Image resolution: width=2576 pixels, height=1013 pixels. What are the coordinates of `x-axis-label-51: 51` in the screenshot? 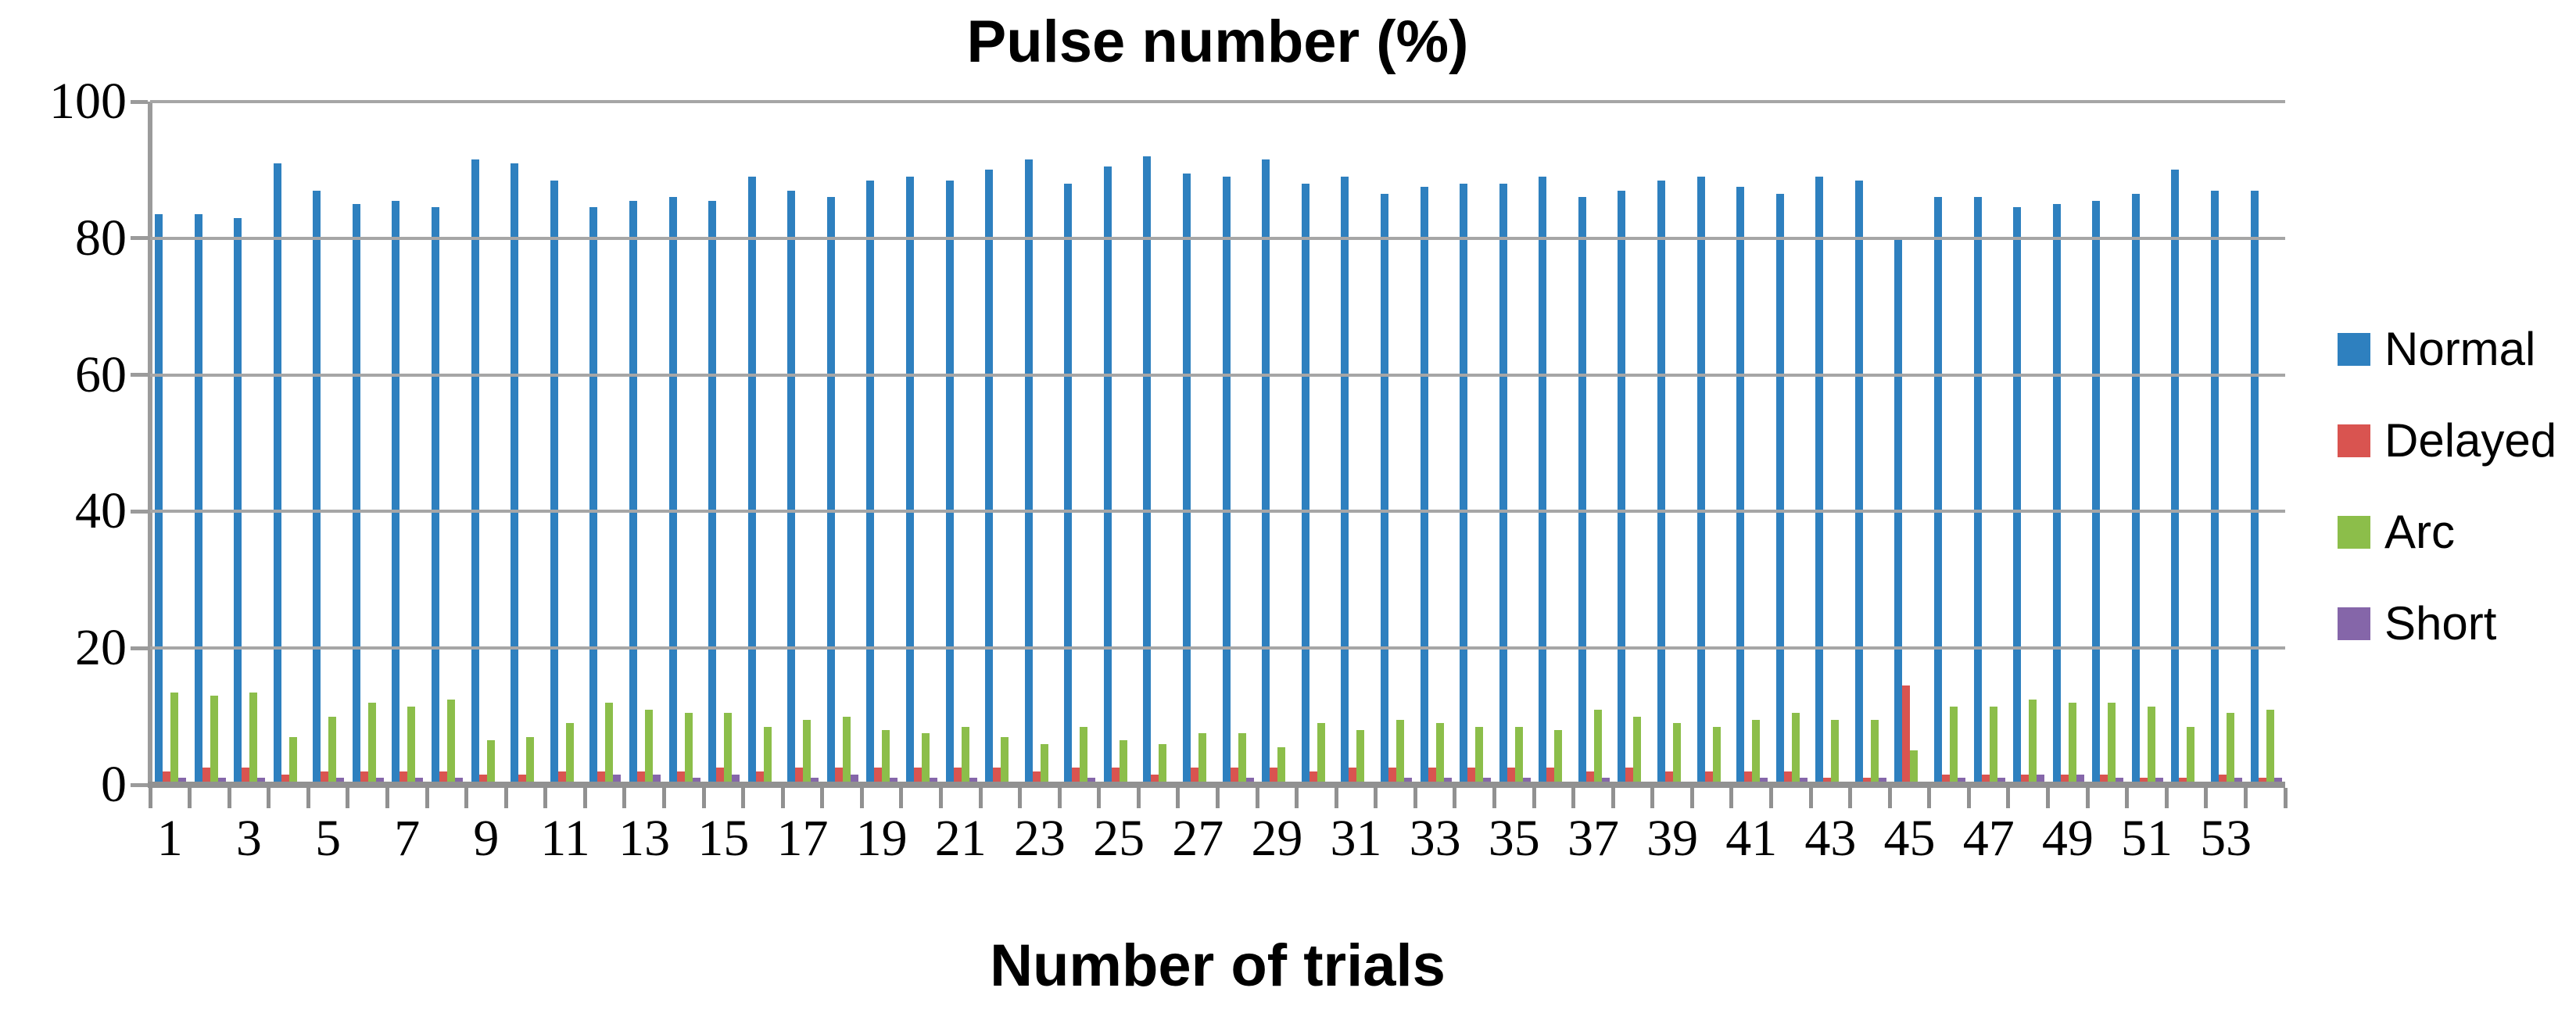 It's located at (2146, 838).